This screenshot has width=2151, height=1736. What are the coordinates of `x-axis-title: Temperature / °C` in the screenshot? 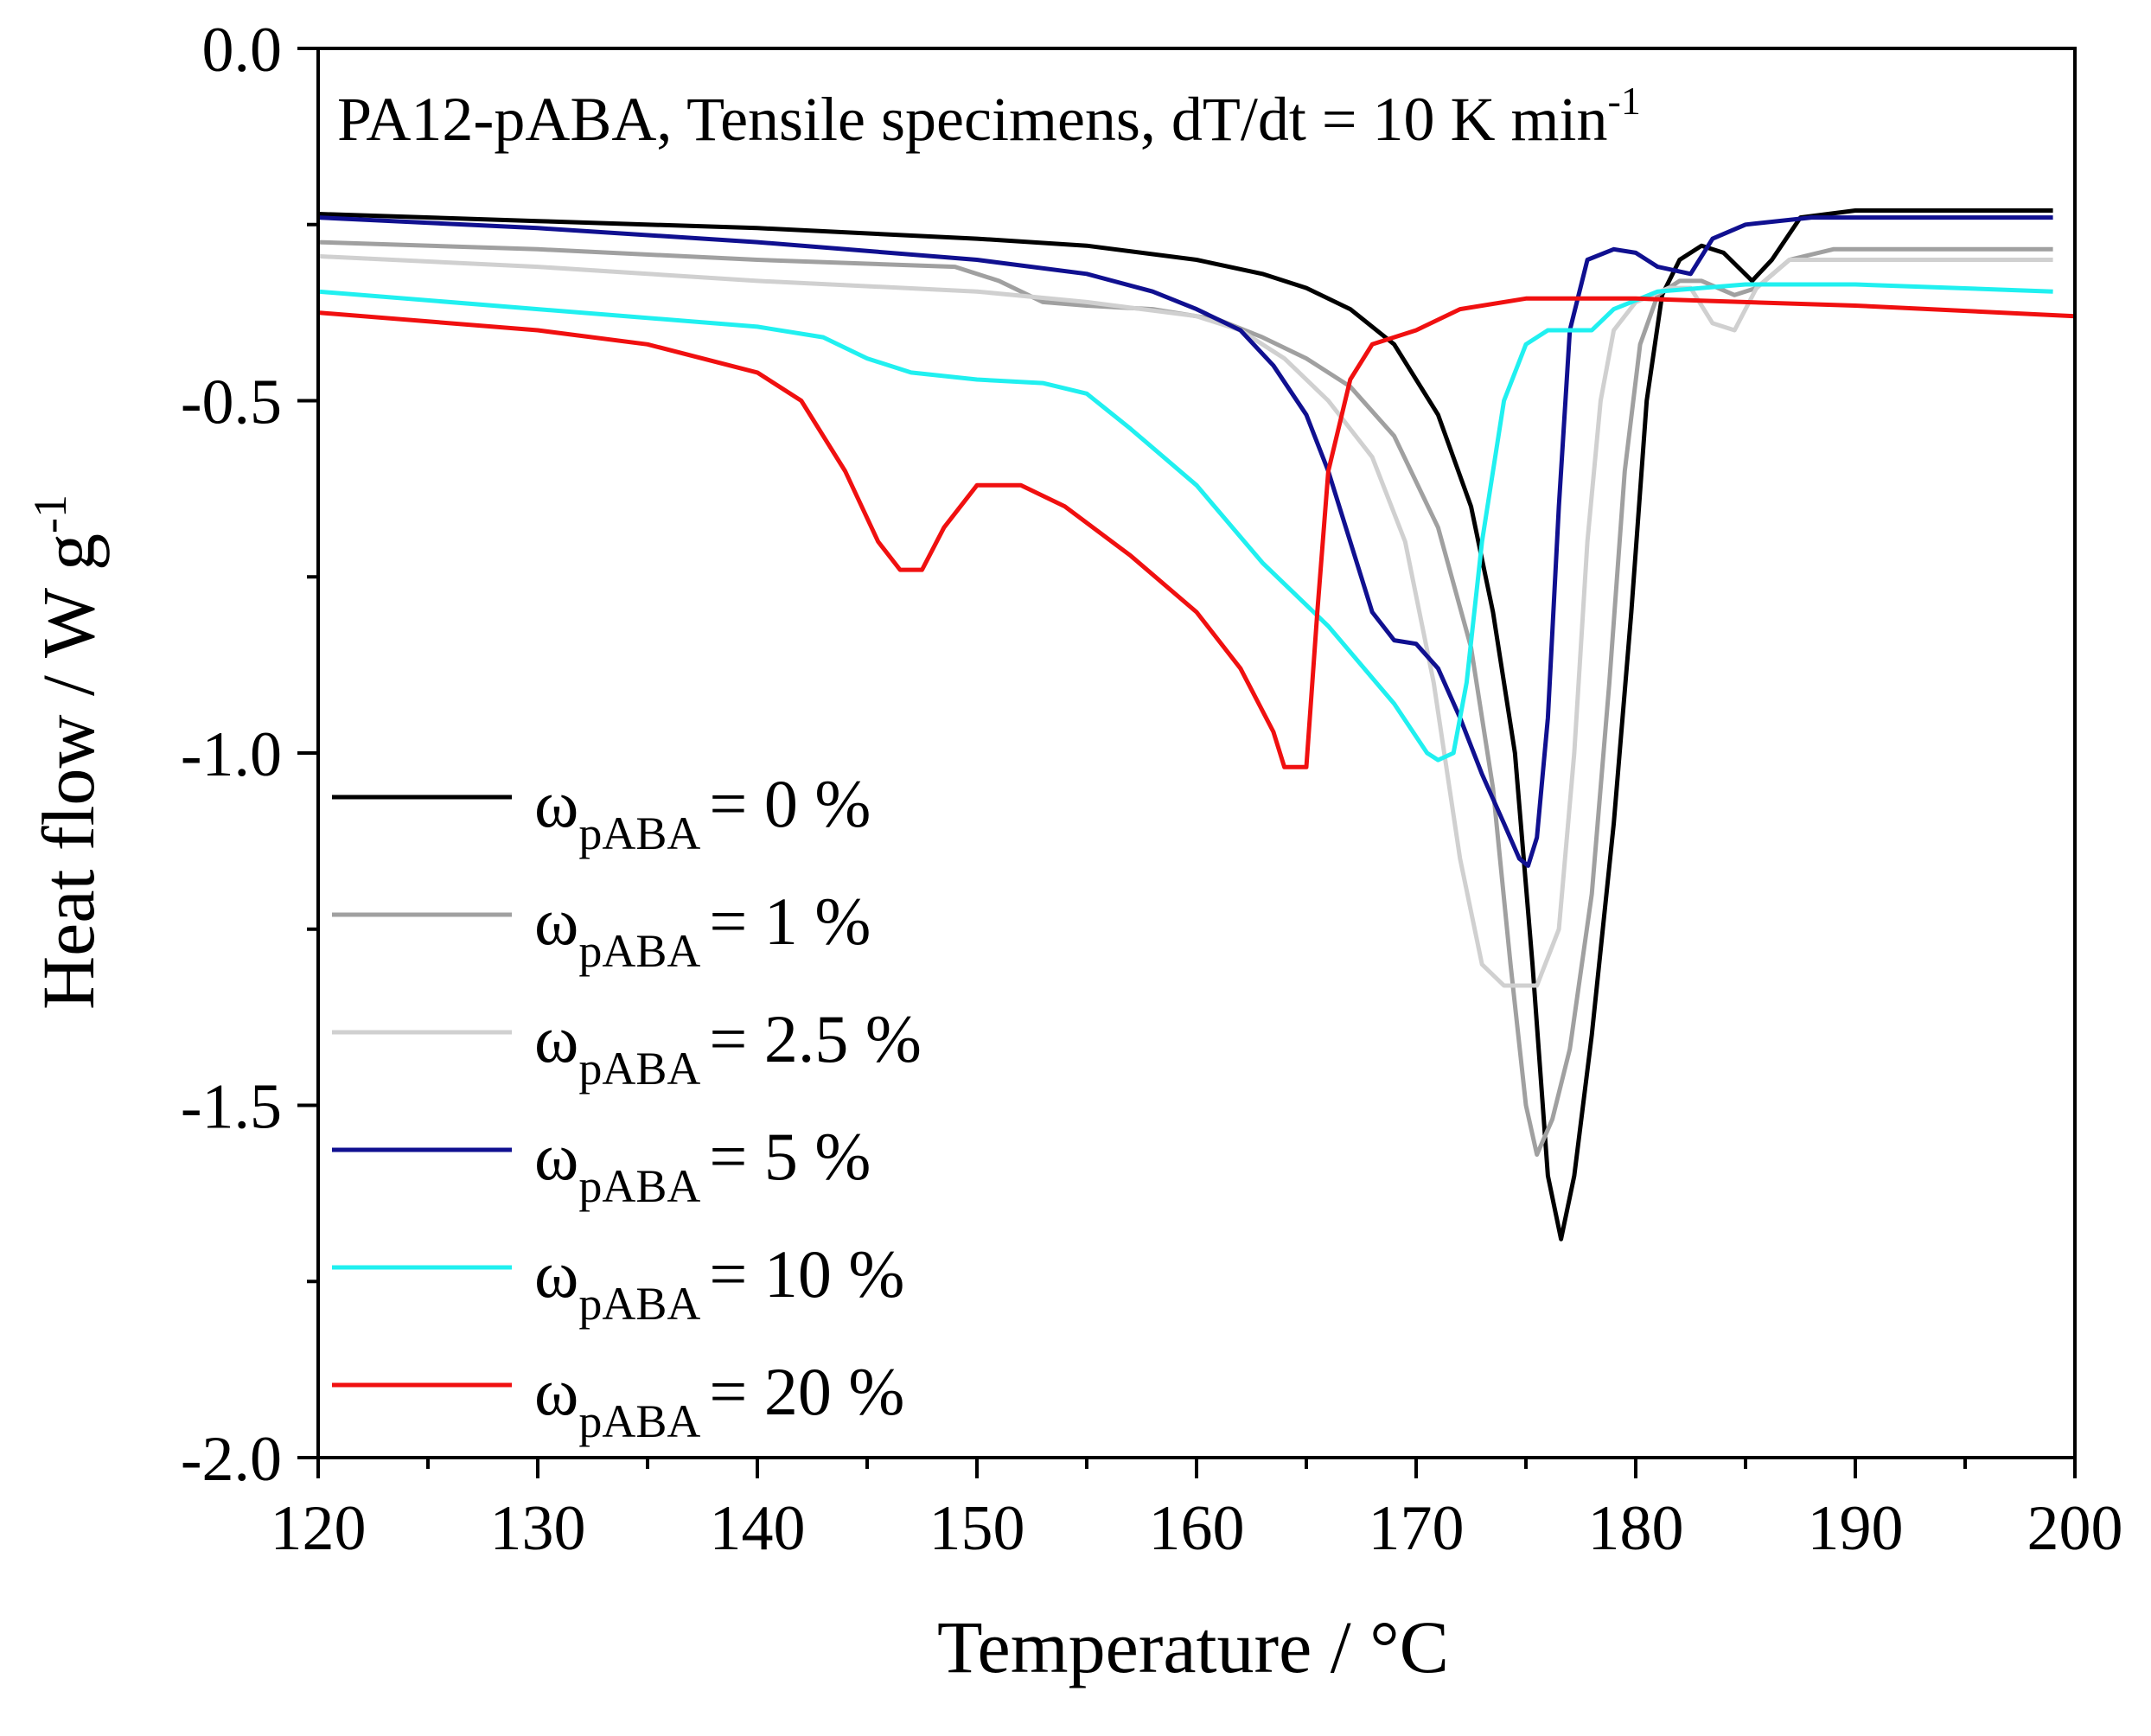 It's located at (1193, 1646).